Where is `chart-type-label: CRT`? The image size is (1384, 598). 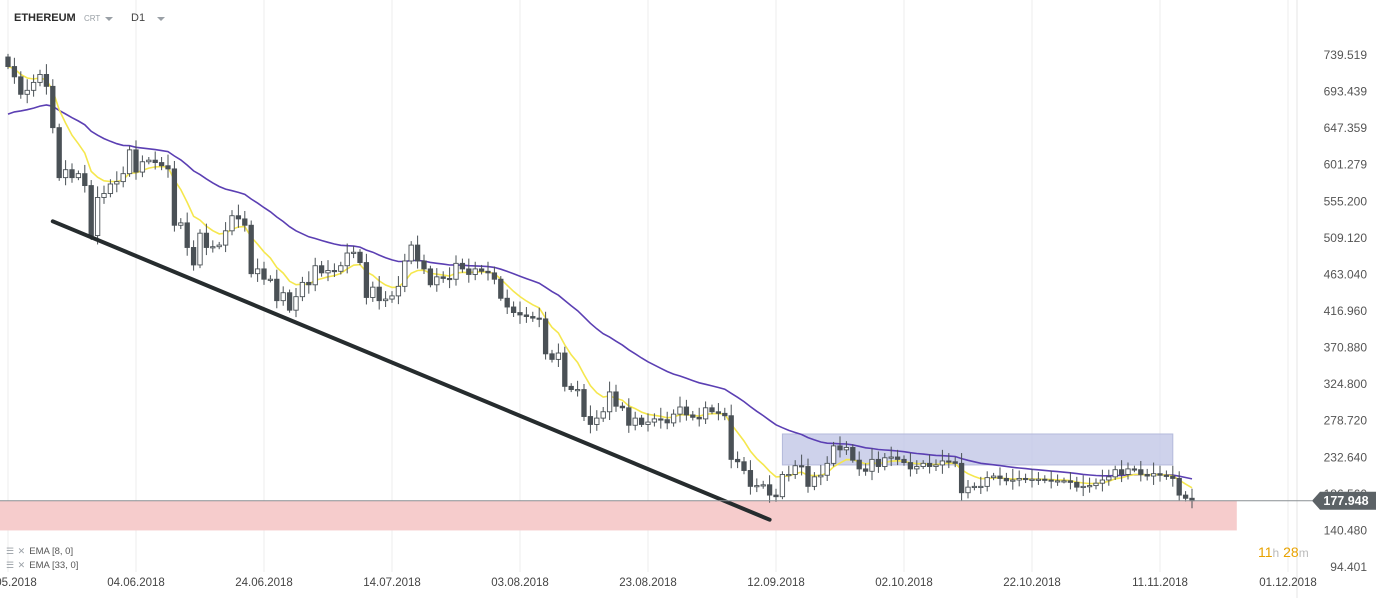 chart-type-label: CRT is located at coordinates (92, 18).